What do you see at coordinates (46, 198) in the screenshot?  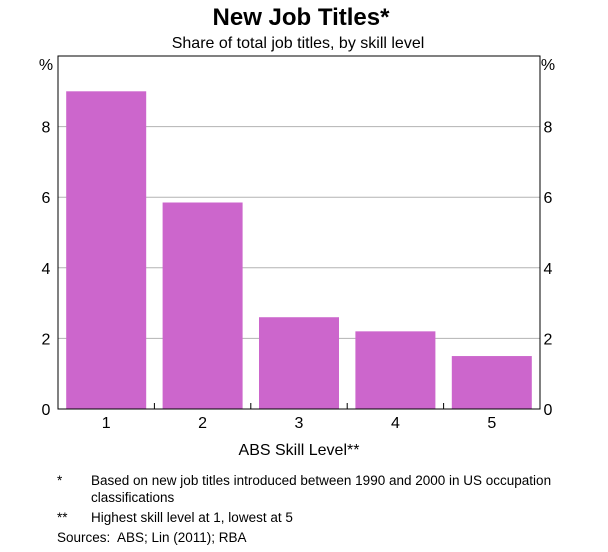 I see `y-tick-left-6: 6` at bounding box center [46, 198].